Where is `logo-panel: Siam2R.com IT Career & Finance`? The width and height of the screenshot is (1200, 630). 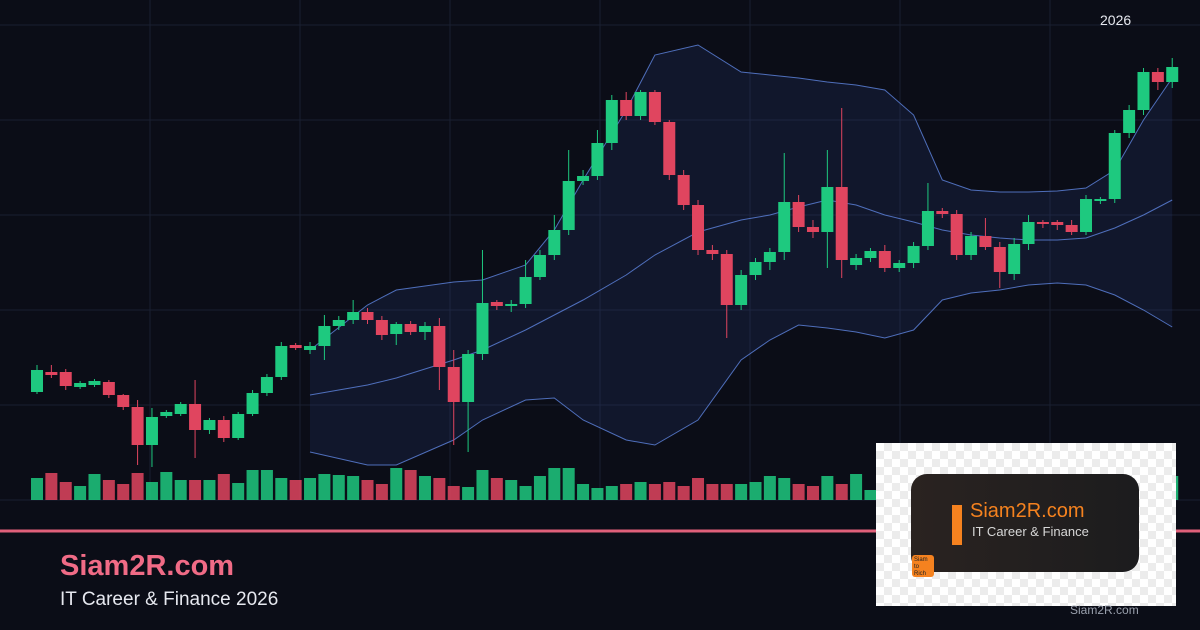
logo-panel: Siam2R.com IT Career & Finance is located at coordinates (1025, 523).